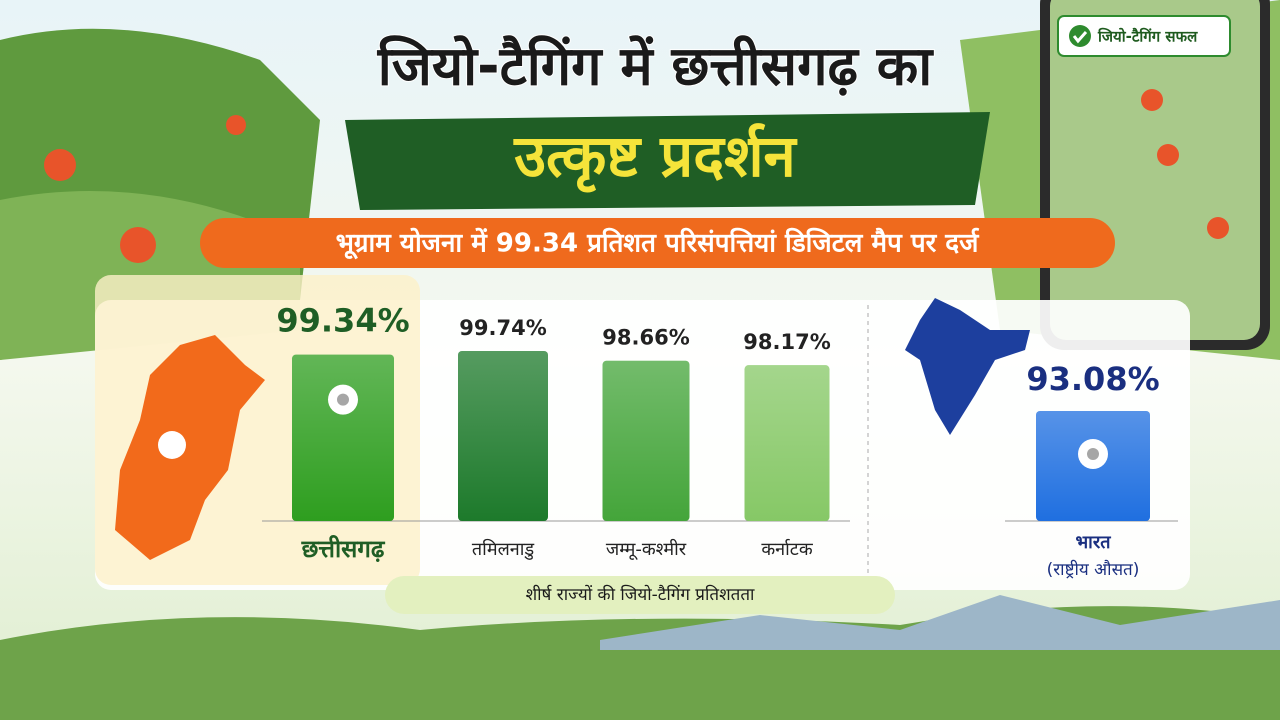  What do you see at coordinates (655, 157) in the screenshot?
I see `title-highlight: उत्कृष्ट प्रदर्शन` at bounding box center [655, 157].